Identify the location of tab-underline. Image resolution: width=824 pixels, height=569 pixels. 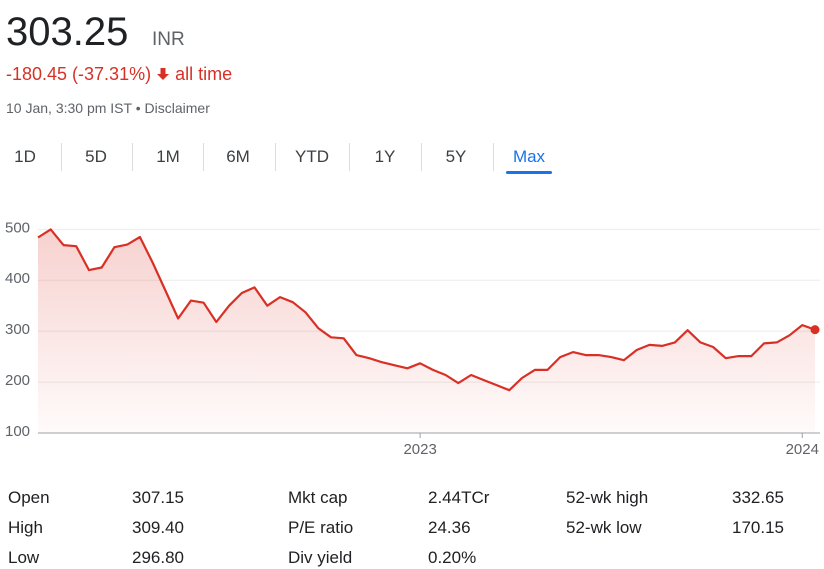
(529, 172).